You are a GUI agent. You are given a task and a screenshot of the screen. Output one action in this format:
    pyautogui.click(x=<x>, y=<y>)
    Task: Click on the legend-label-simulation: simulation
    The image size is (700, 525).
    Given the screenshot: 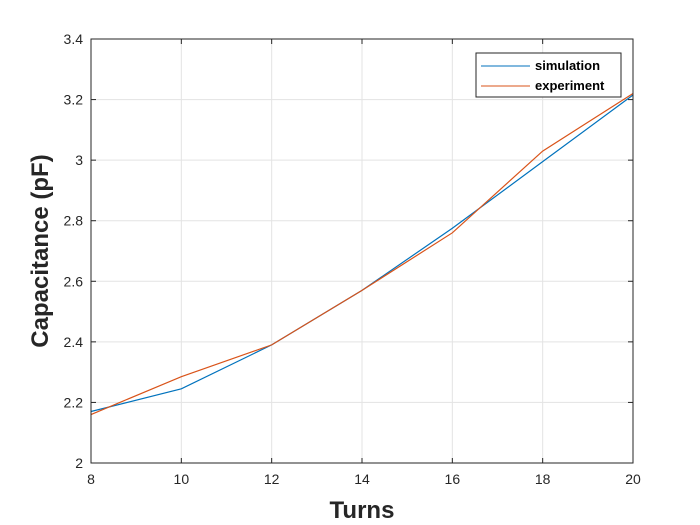 What is the action you would take?
    pyautogui.click(x=567, y=65)
    